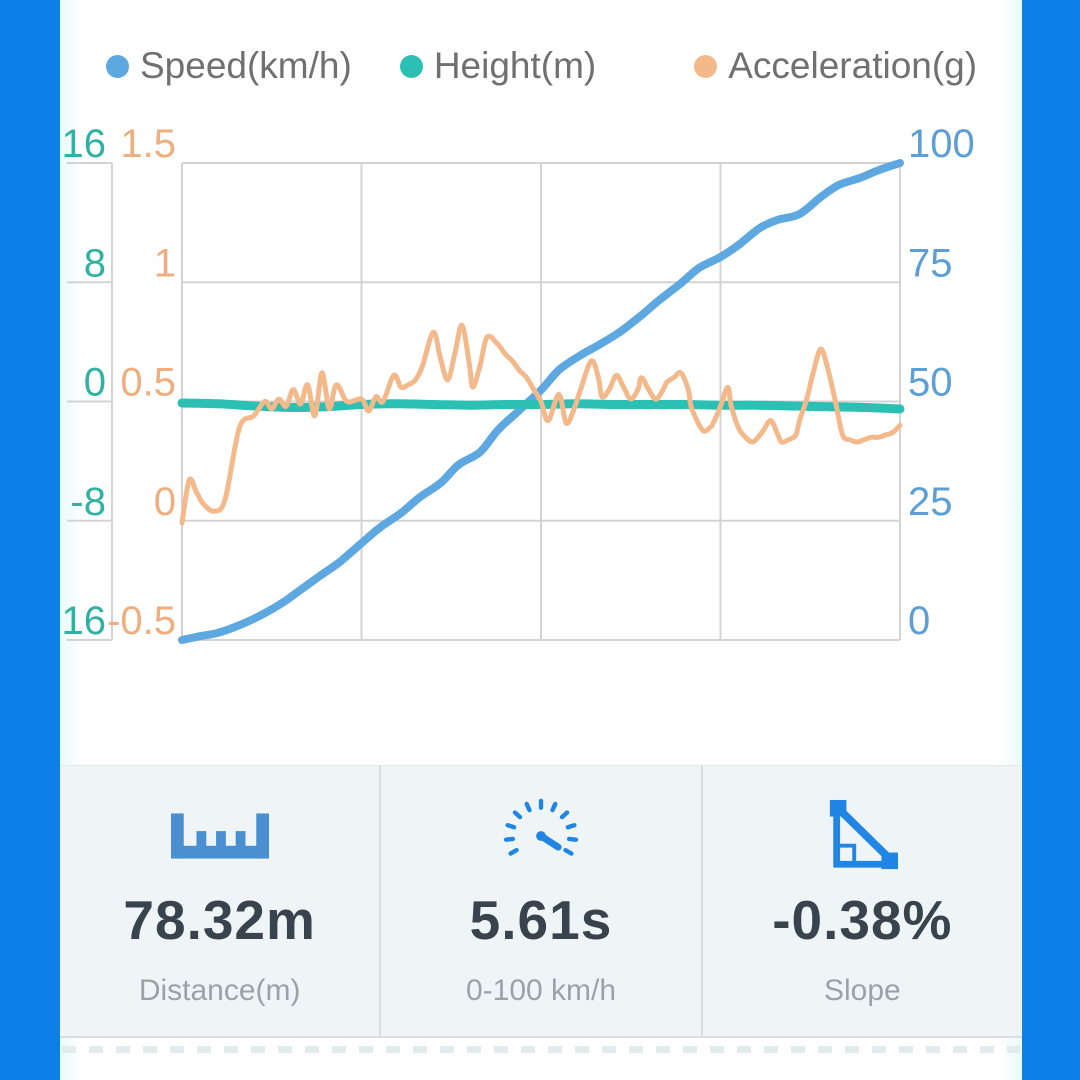 The height and width of the screenshot is (1080, 1080). Describe the element at coordinates (219, 990) in the screenshot. I see `distance-label: Distance(m)` at that location.